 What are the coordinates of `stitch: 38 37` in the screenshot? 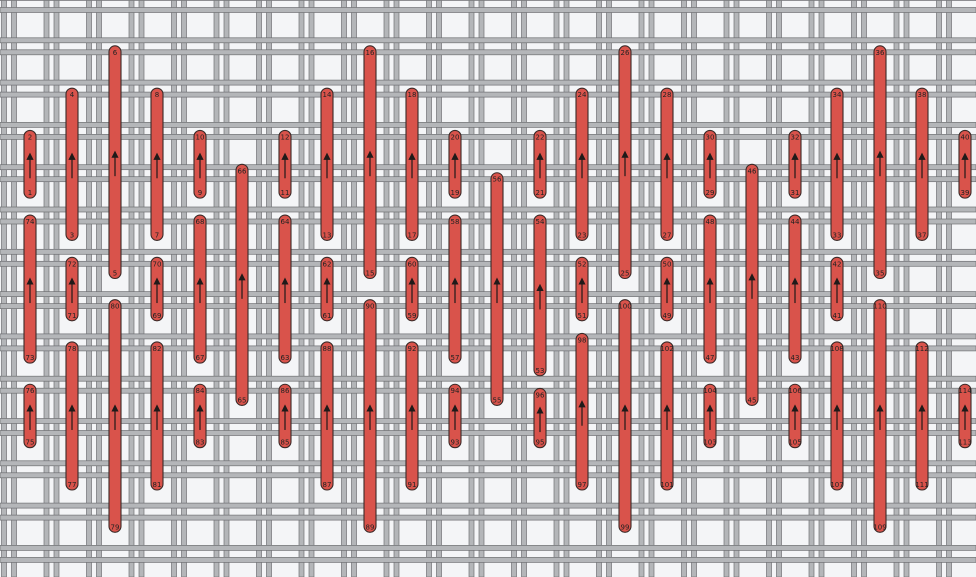 It's located at (922, 164).